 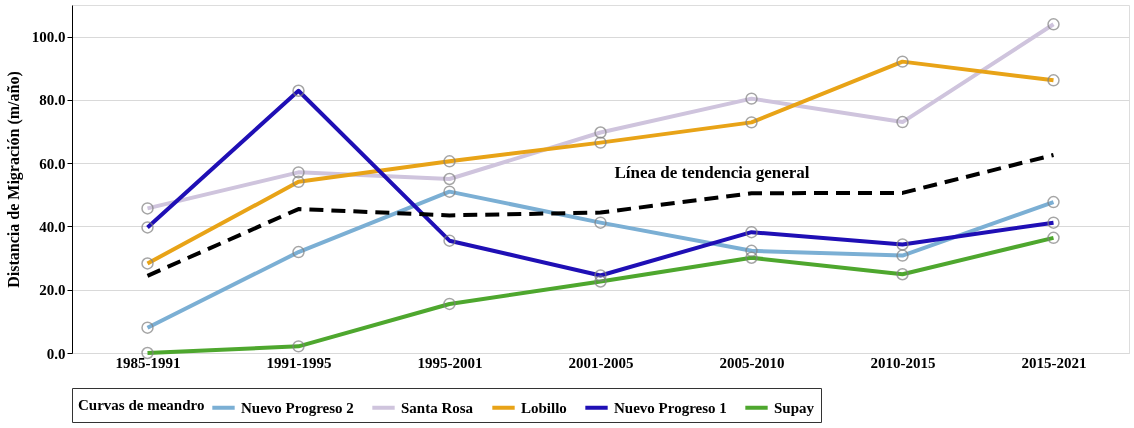 What do you see at coordinates (52, 163) in the screenshot?
I see `y-tick-label: 60.0` at bounding box center [52, 163].